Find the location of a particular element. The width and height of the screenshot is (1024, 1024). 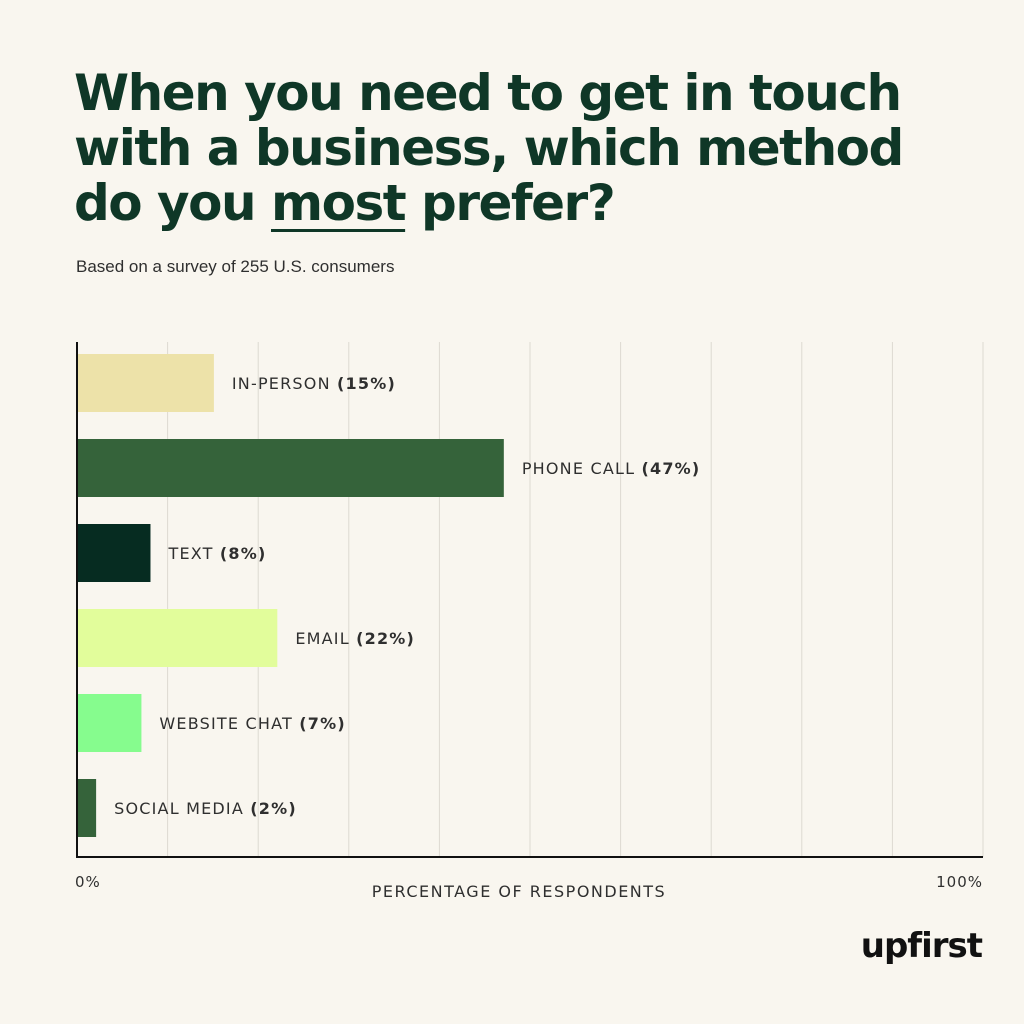

bar-category-label: IN-PERSON is located at coordinates (284, 383).